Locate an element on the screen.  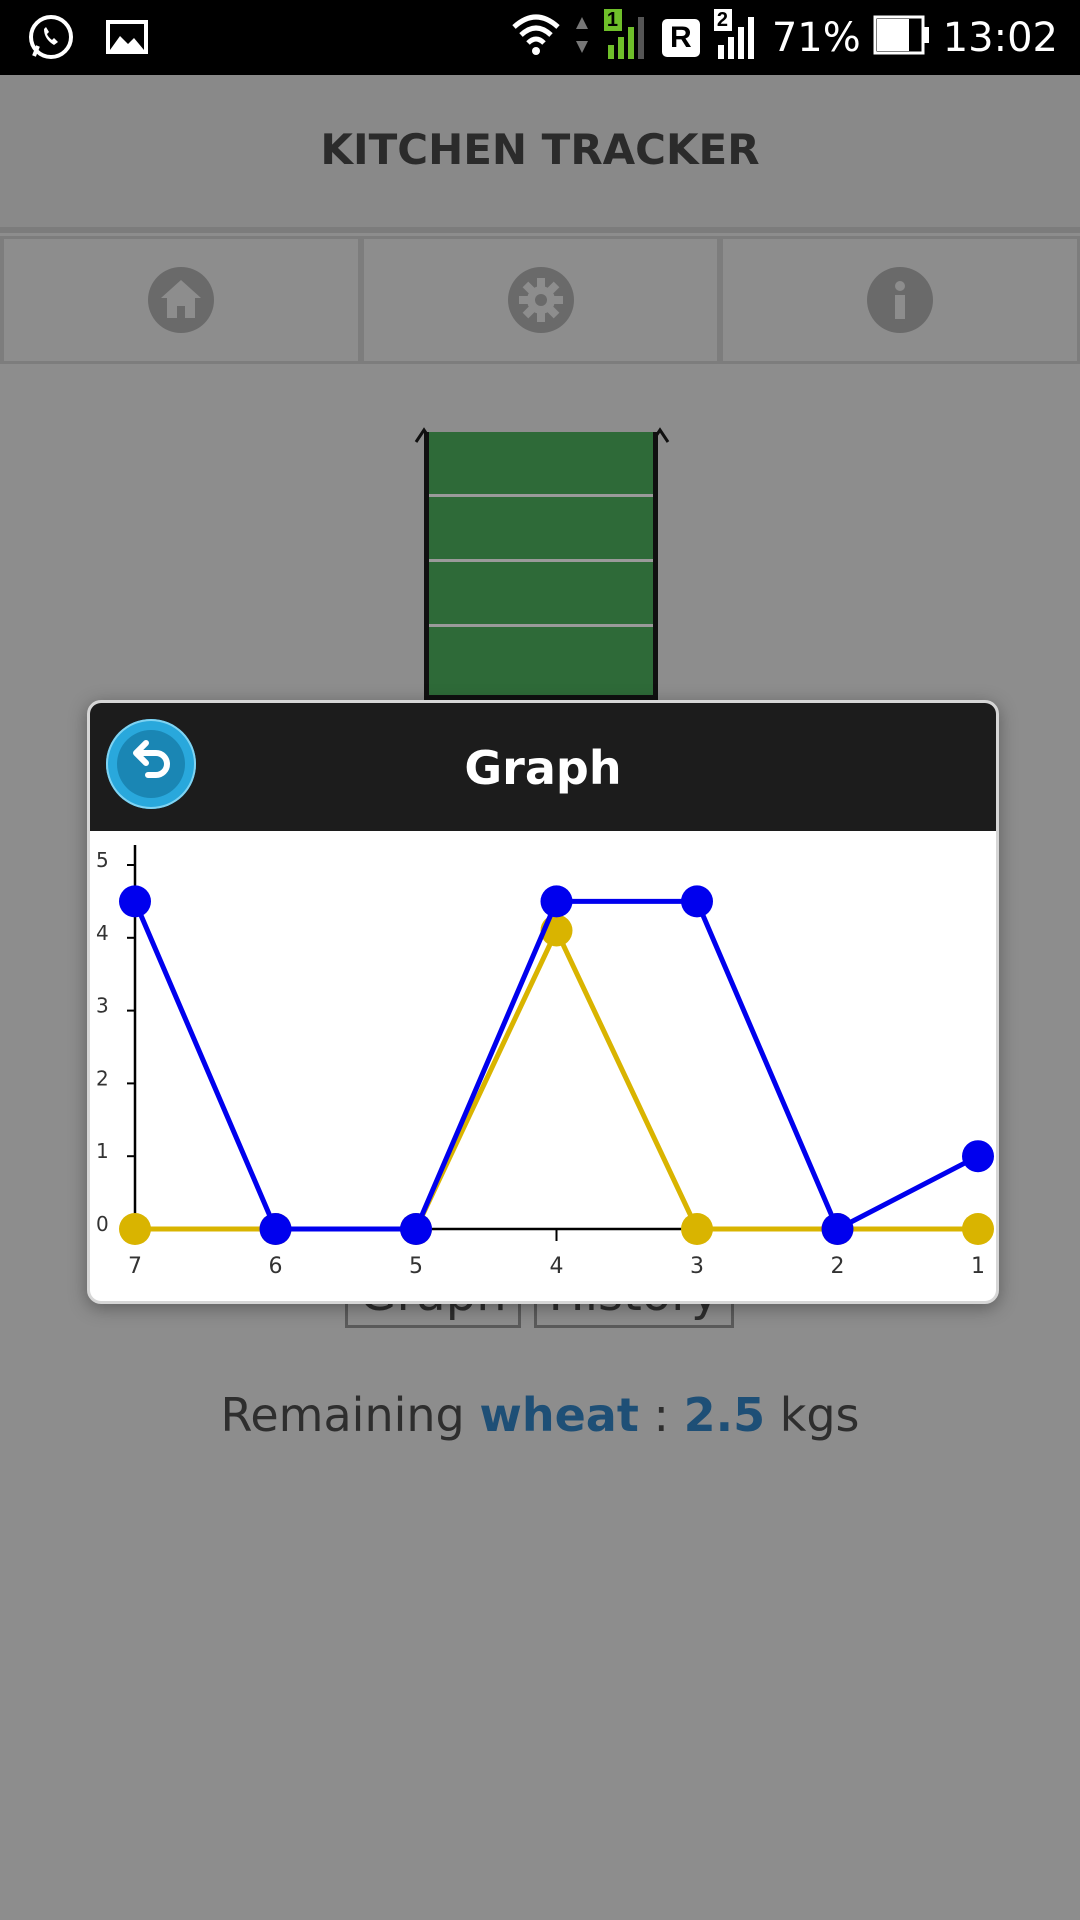
modal-title: Graph is located at coordinates (543, 768).